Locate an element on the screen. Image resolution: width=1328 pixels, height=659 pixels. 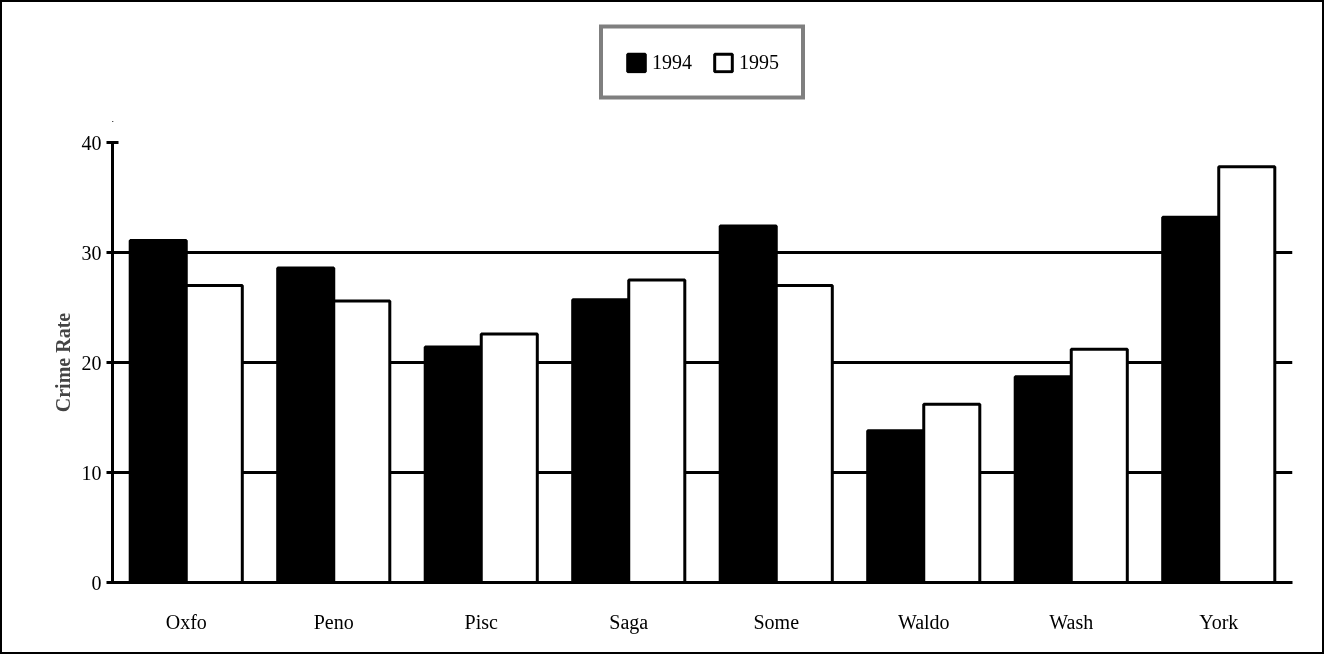
y-tick-label: 10 is located at coordinates (91, 472).